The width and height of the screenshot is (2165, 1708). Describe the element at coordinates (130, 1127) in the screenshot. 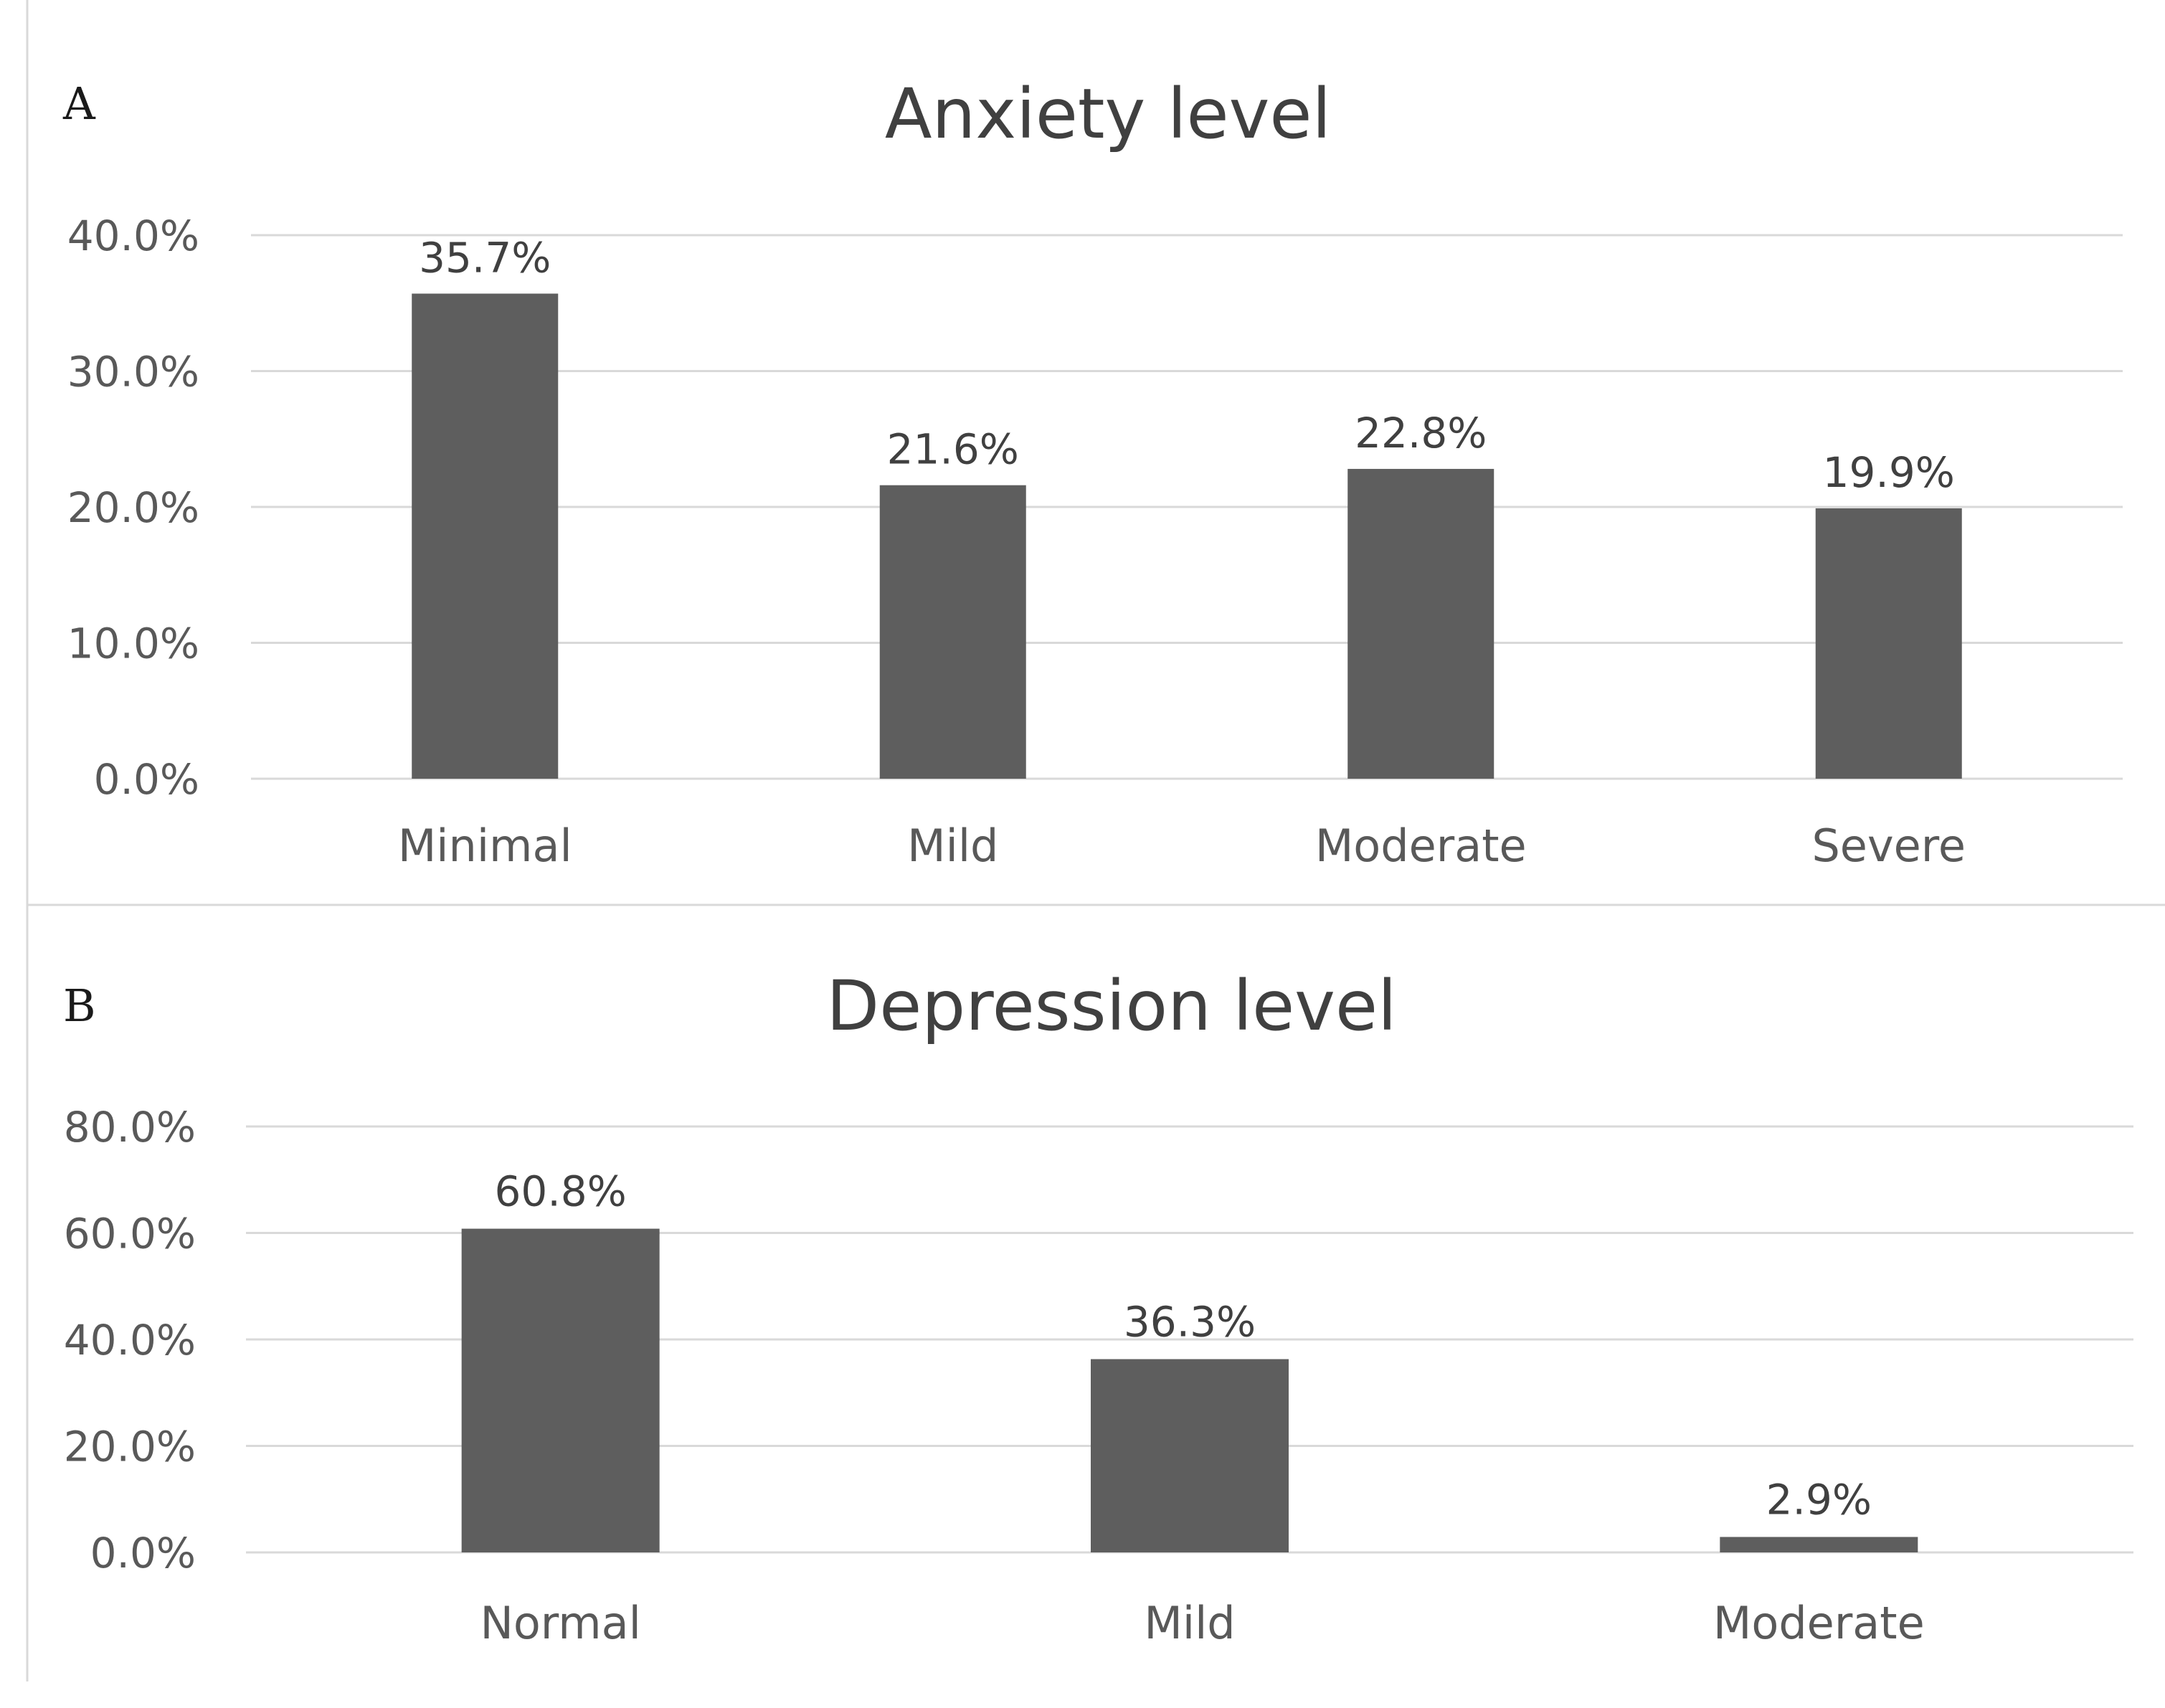

I see `depression-y-tick-label: 80.0%` at that location.